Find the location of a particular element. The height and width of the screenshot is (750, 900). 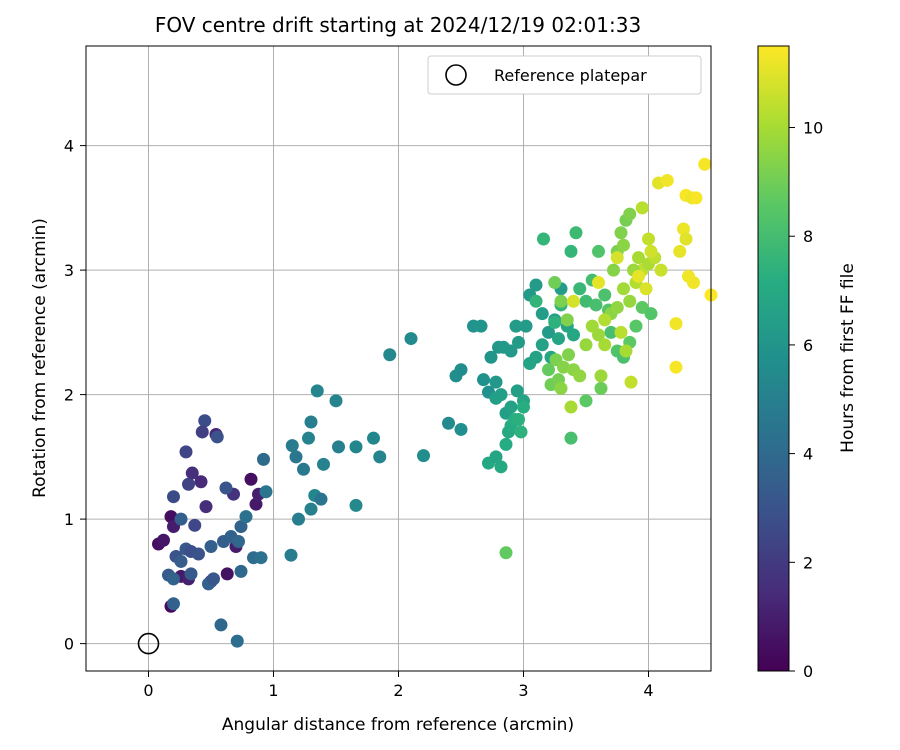

colorbar: 0 2 4 6 8 10 Hours from first FF file is located at coordinates (807, 363).